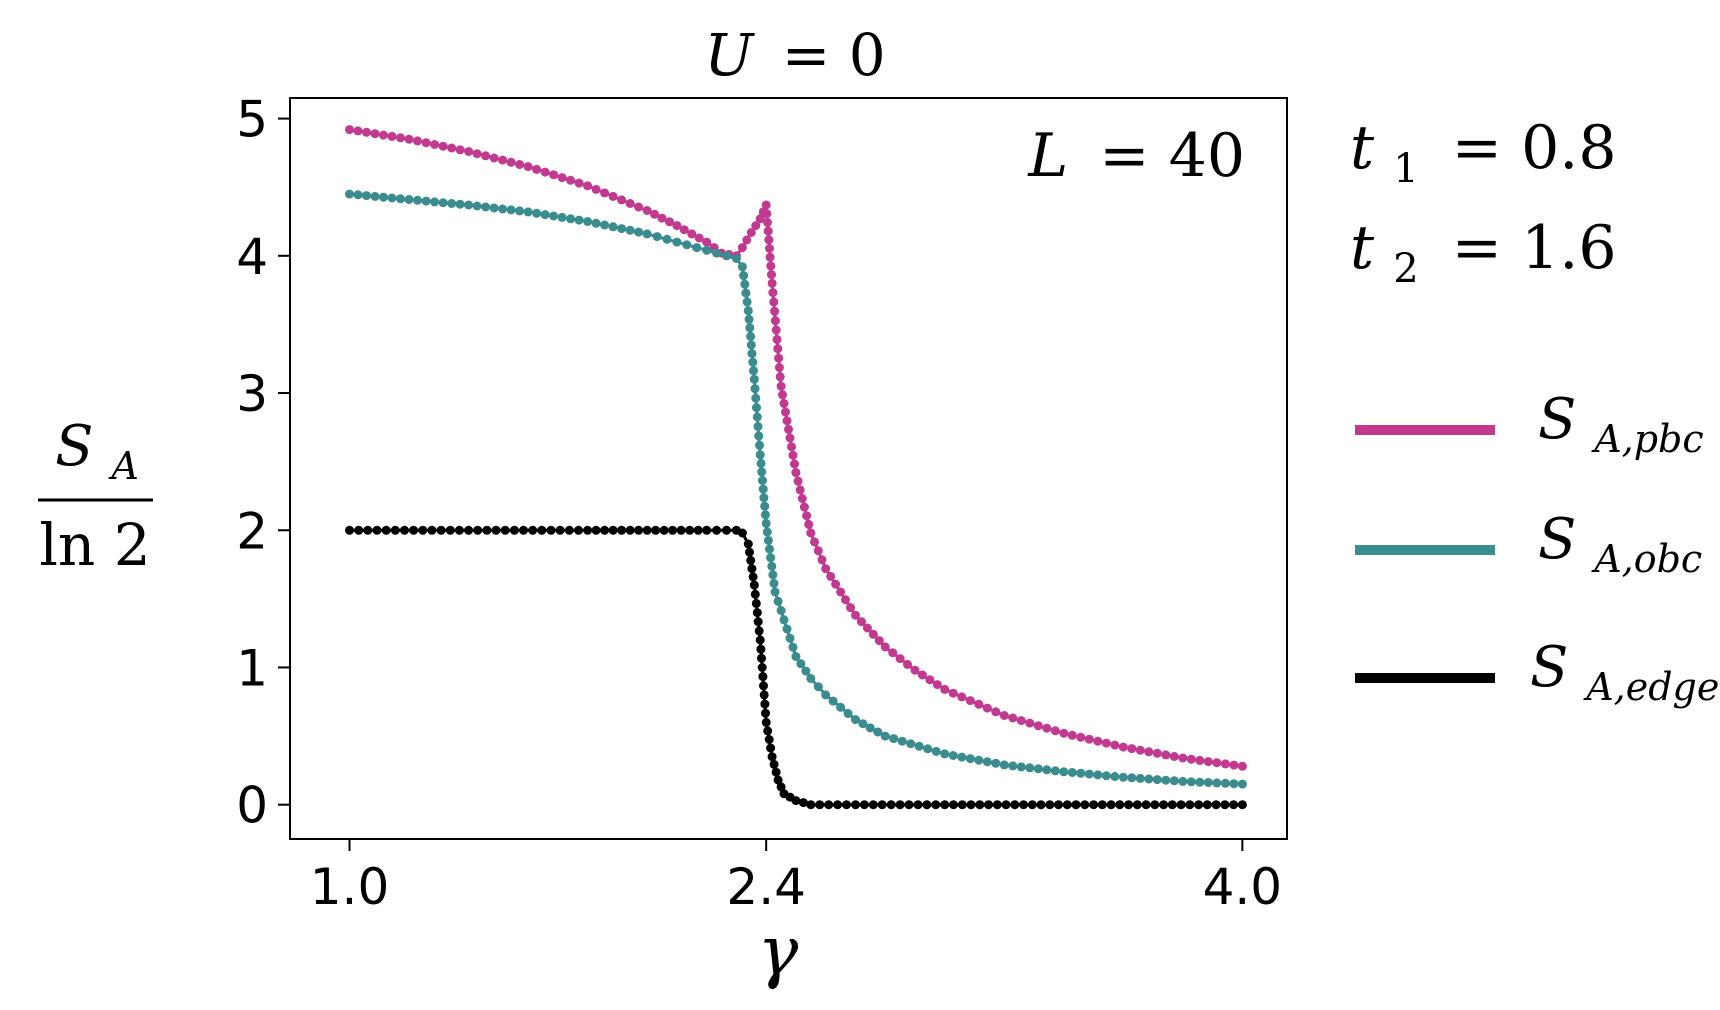  I want to click on legend-obc-main: S, so click(1557, 539).